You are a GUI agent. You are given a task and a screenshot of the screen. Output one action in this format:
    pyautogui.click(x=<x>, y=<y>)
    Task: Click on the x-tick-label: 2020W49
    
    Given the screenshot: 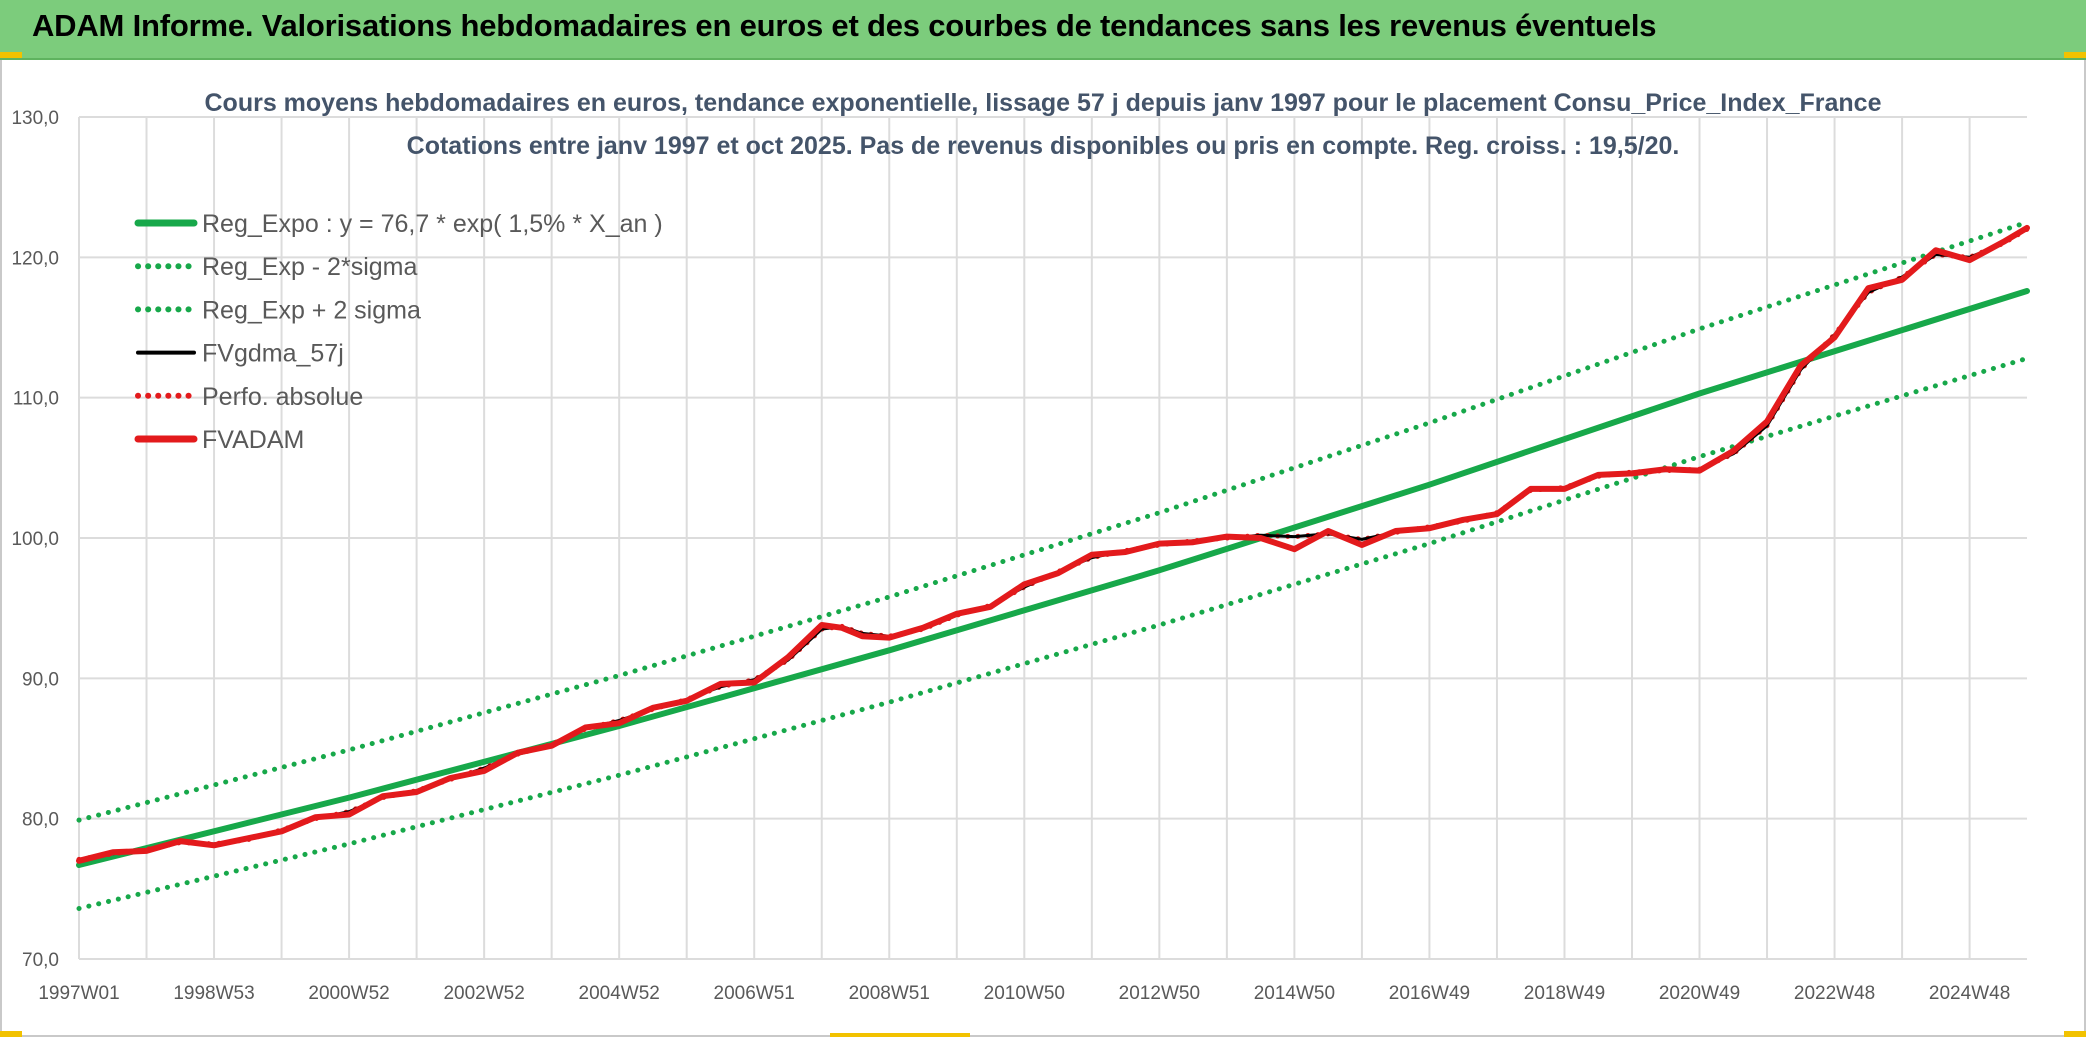 What is the action you would take?
    pyautogui.click(x=1699, y=993)
    